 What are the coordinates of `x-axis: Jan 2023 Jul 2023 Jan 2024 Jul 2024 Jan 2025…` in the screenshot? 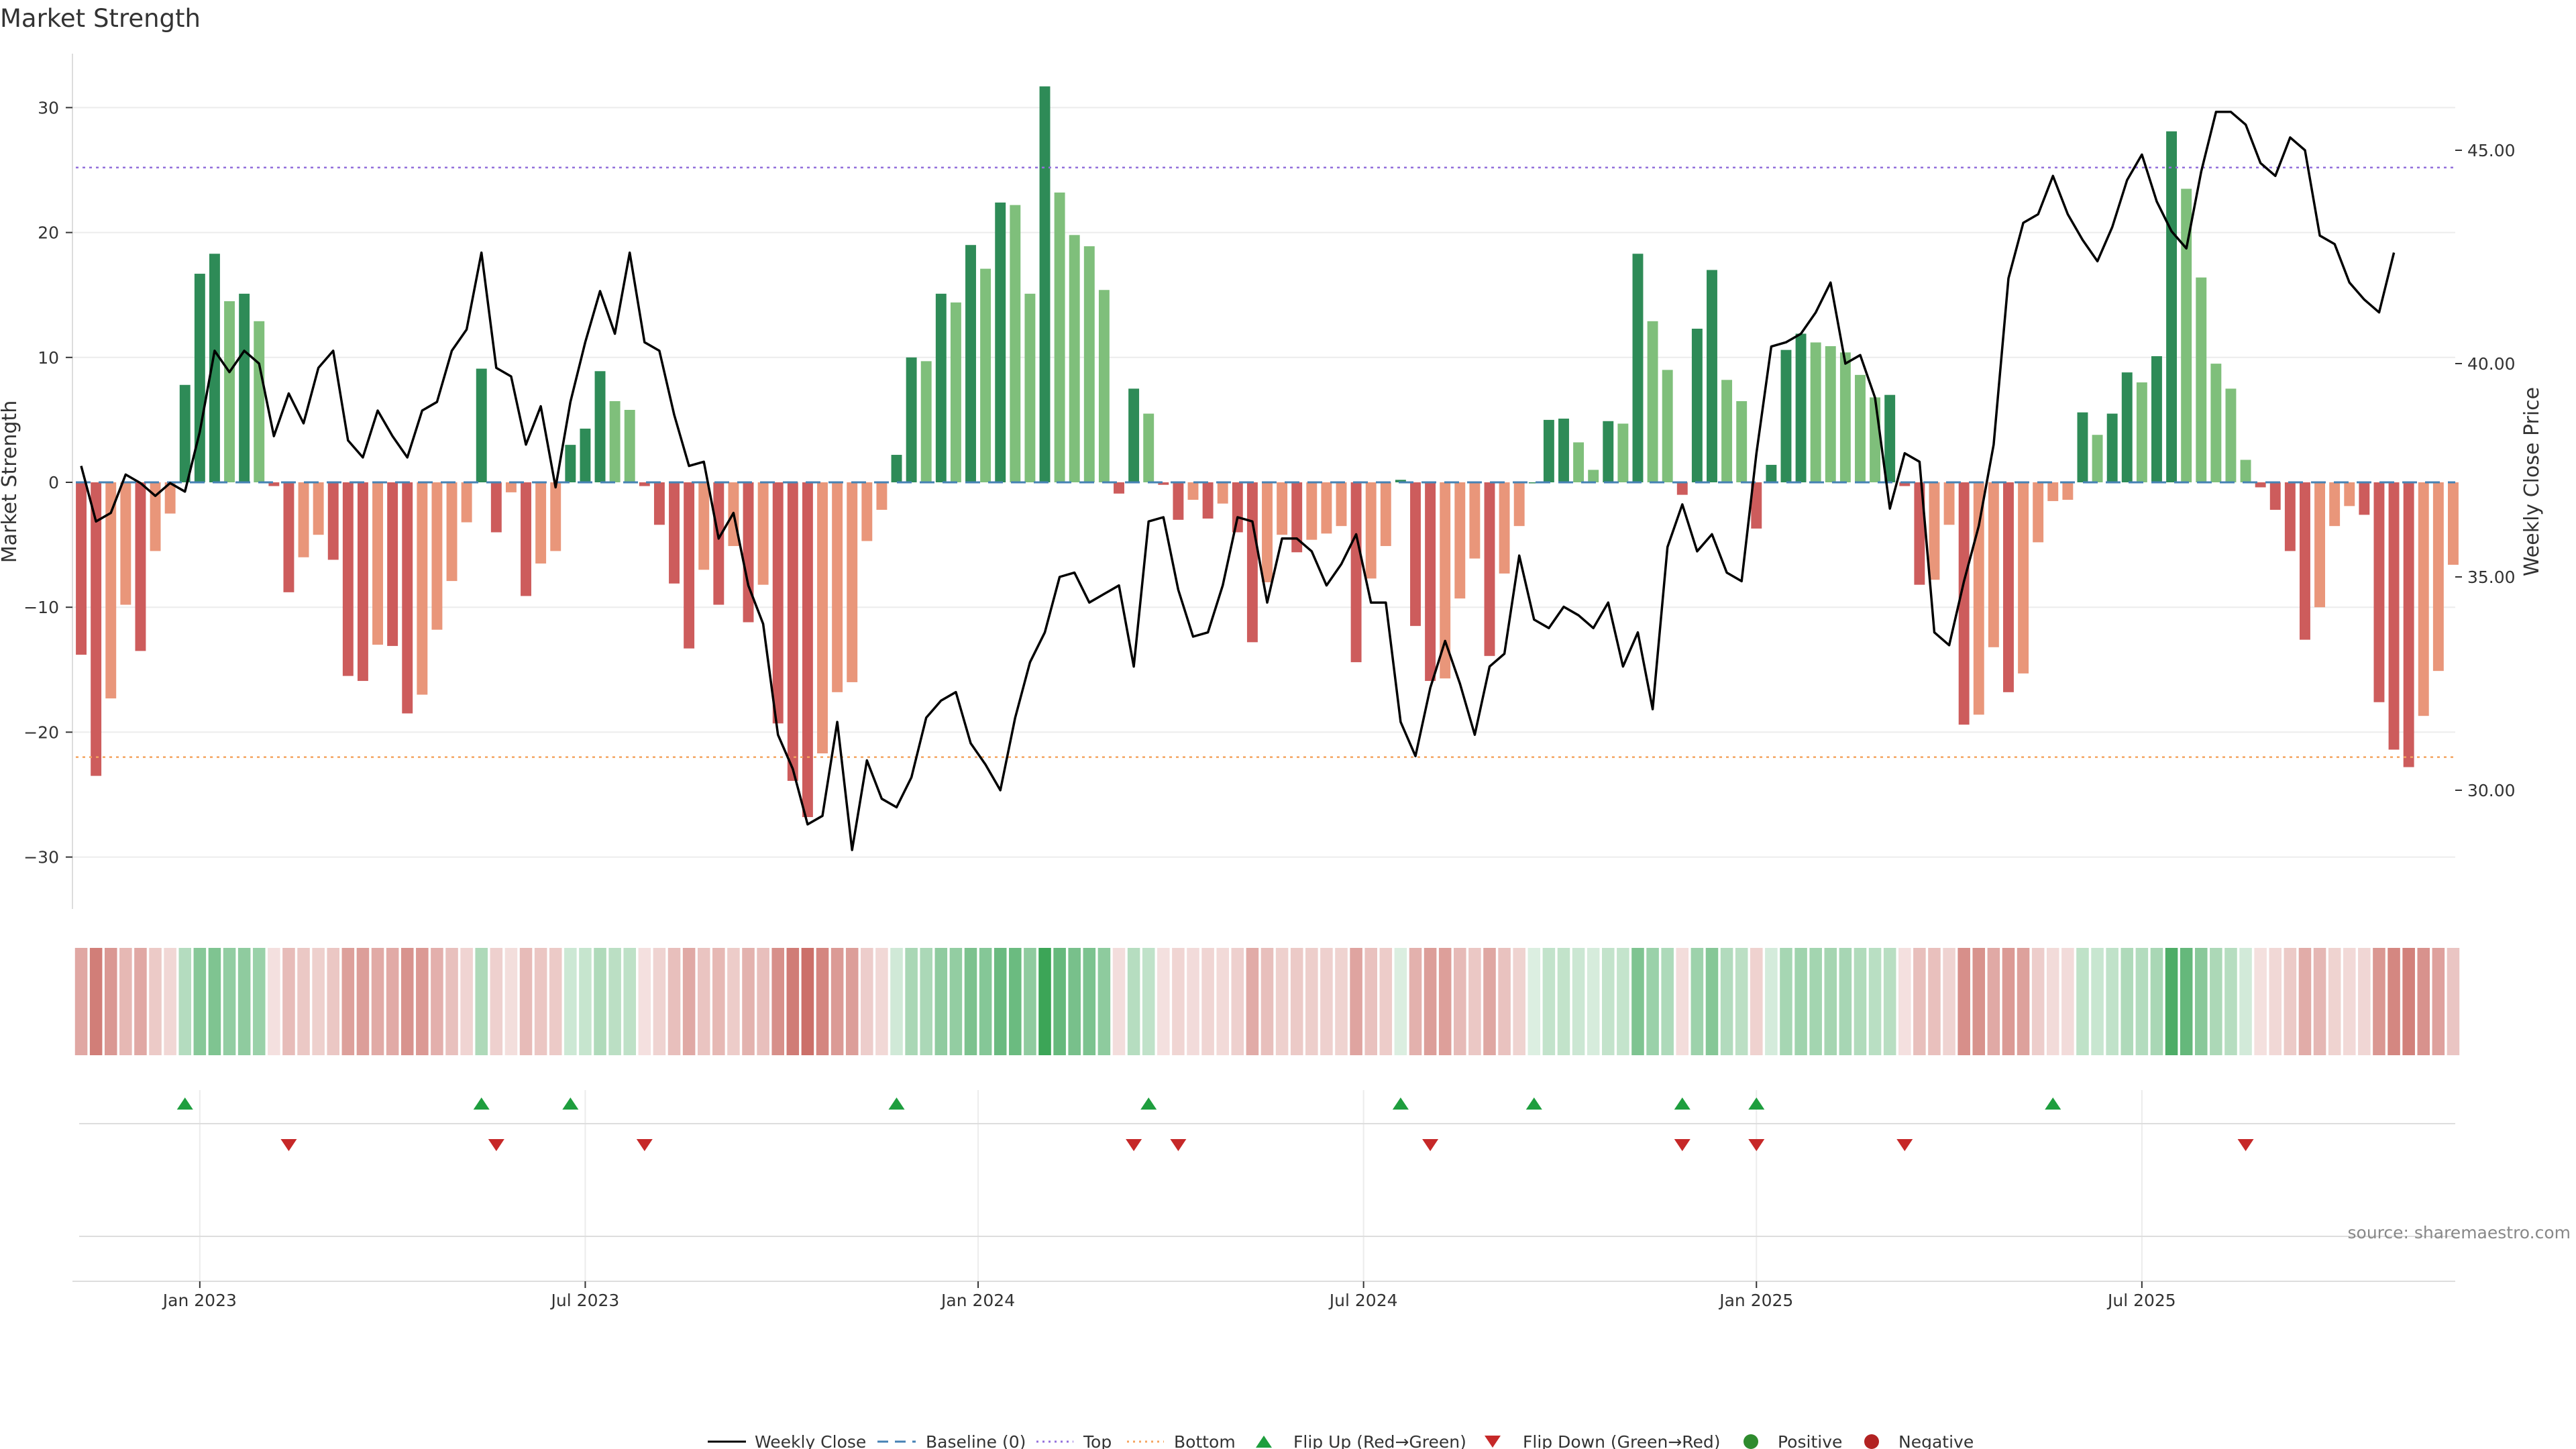 It's located at (1169, 1295).